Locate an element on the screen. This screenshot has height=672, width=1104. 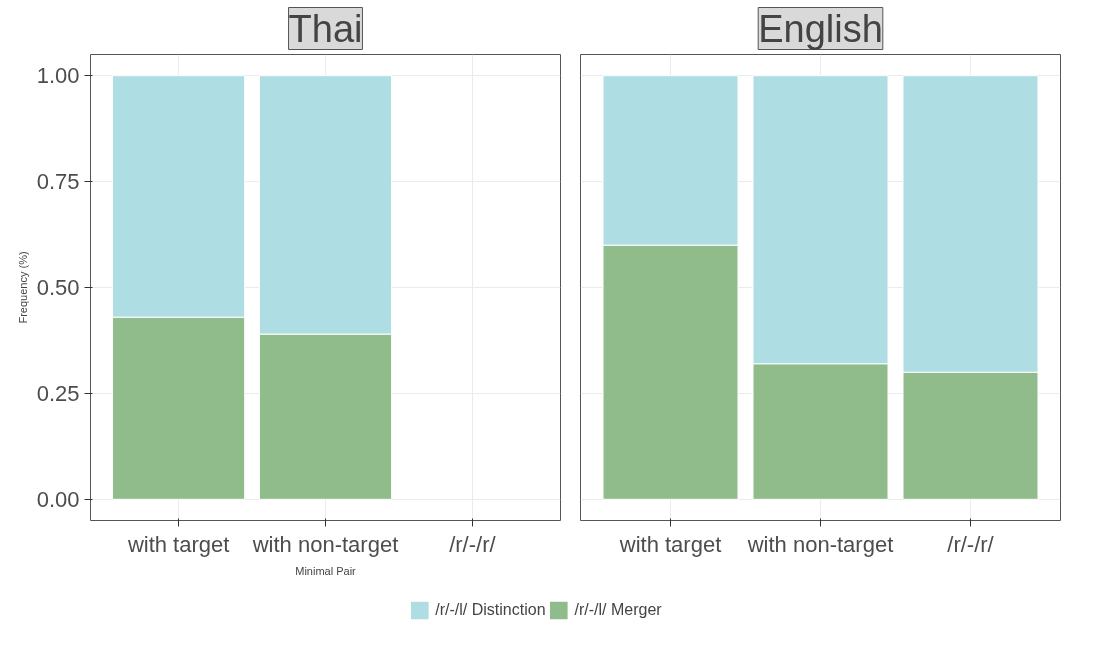
chart-title: English is located at coordinates (820, 28).